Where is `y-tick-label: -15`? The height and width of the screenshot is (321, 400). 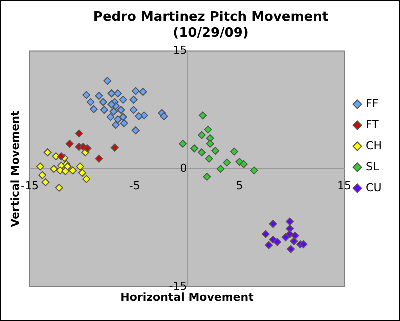
y-tick-label: -15 is located at coordinates (178, 286).